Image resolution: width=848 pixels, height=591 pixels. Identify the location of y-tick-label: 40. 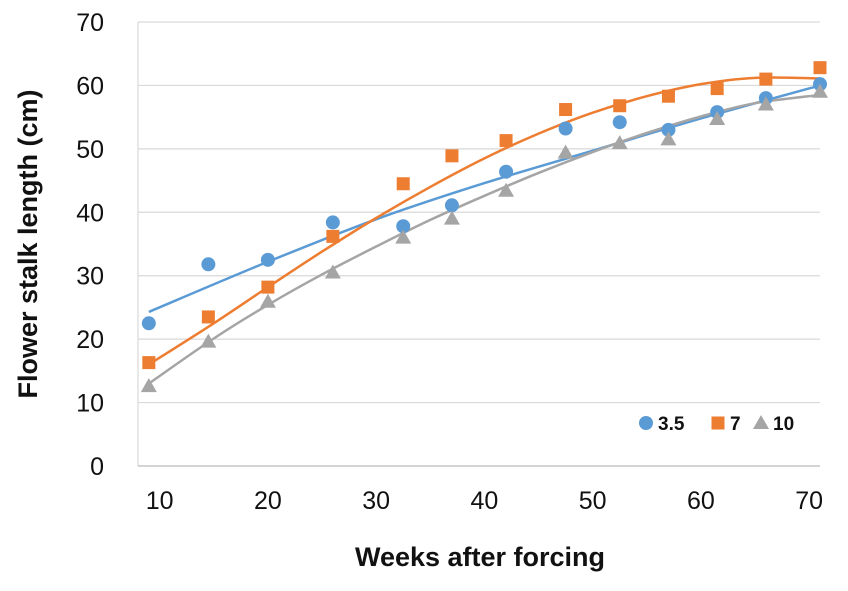
(90, 213).